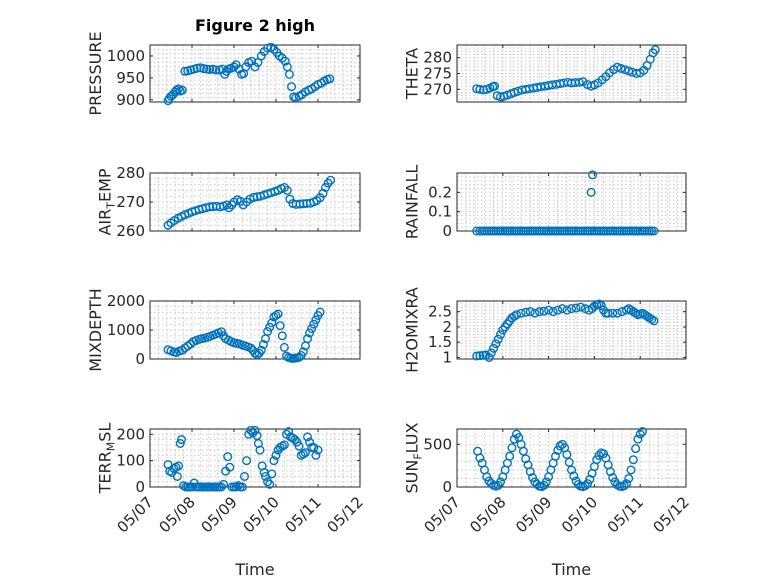 Image resolution: width=778 pixels, height=583 pixels. I want to click on y-tick-label: 1.5, so click(440, 342).